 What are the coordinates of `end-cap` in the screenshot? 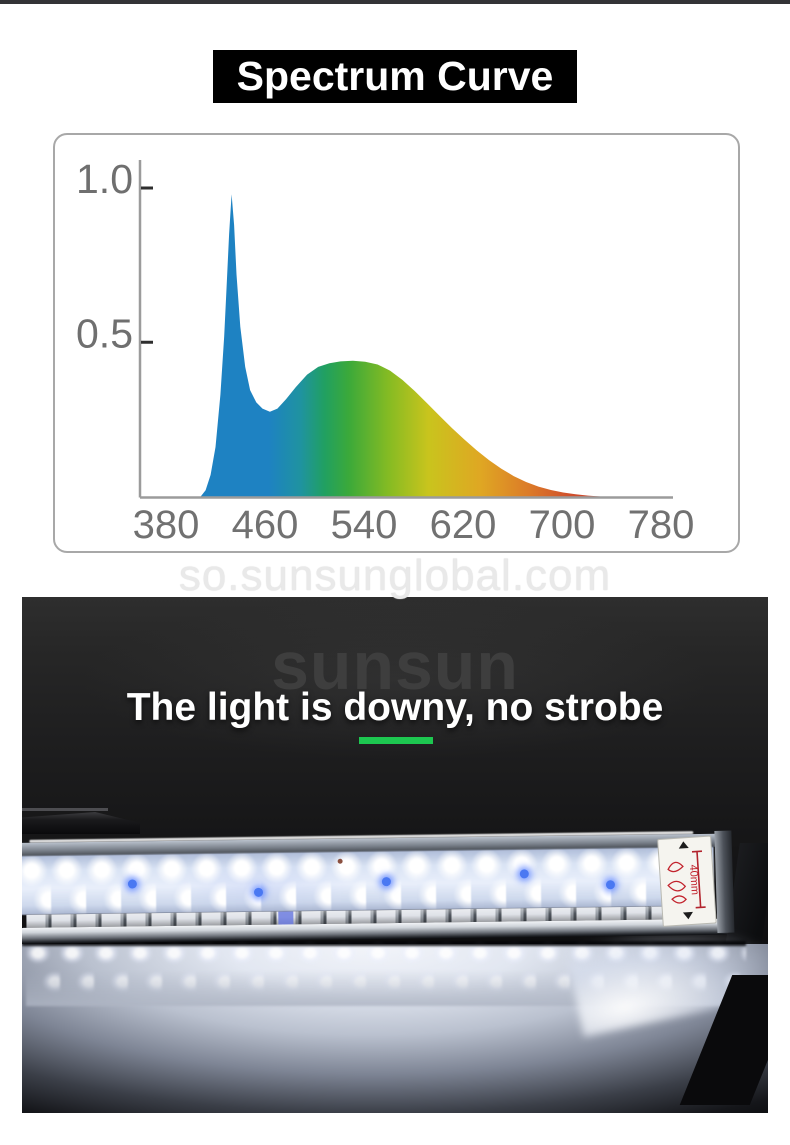 It's located at (724, 881).